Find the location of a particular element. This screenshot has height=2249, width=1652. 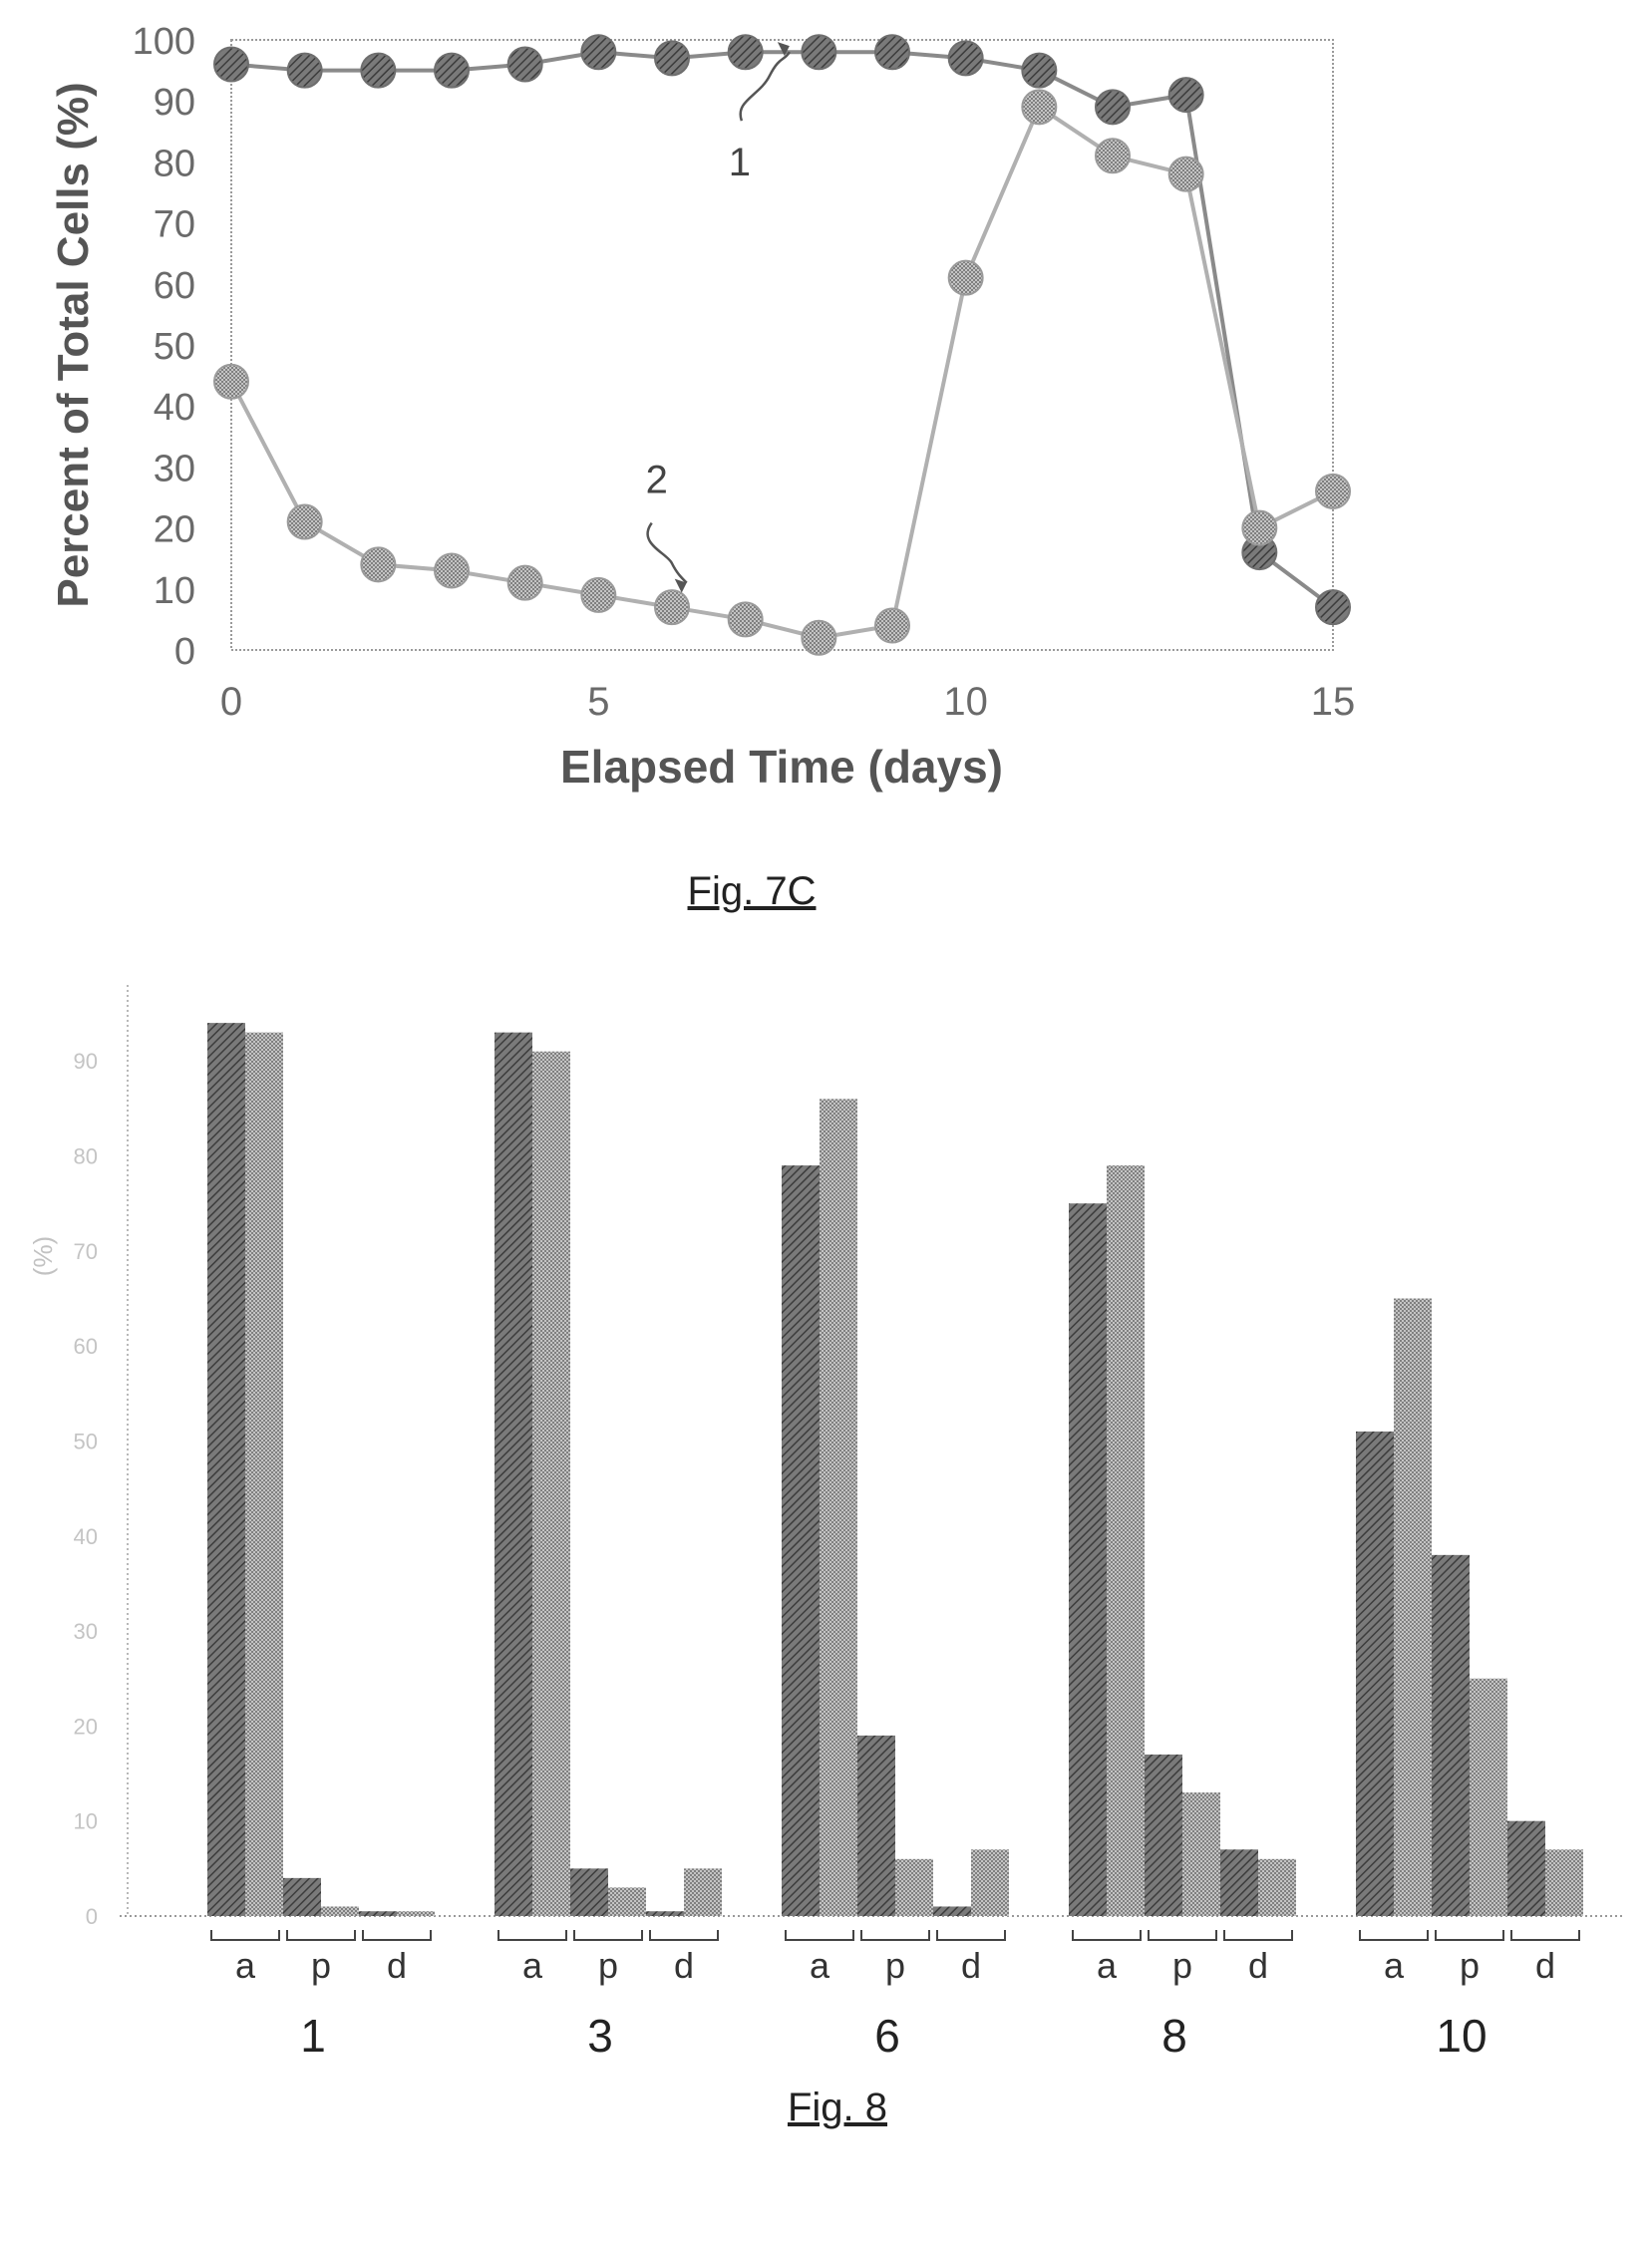

fig7c-y-tick-label: 50 is located at coordinates (174, 347).